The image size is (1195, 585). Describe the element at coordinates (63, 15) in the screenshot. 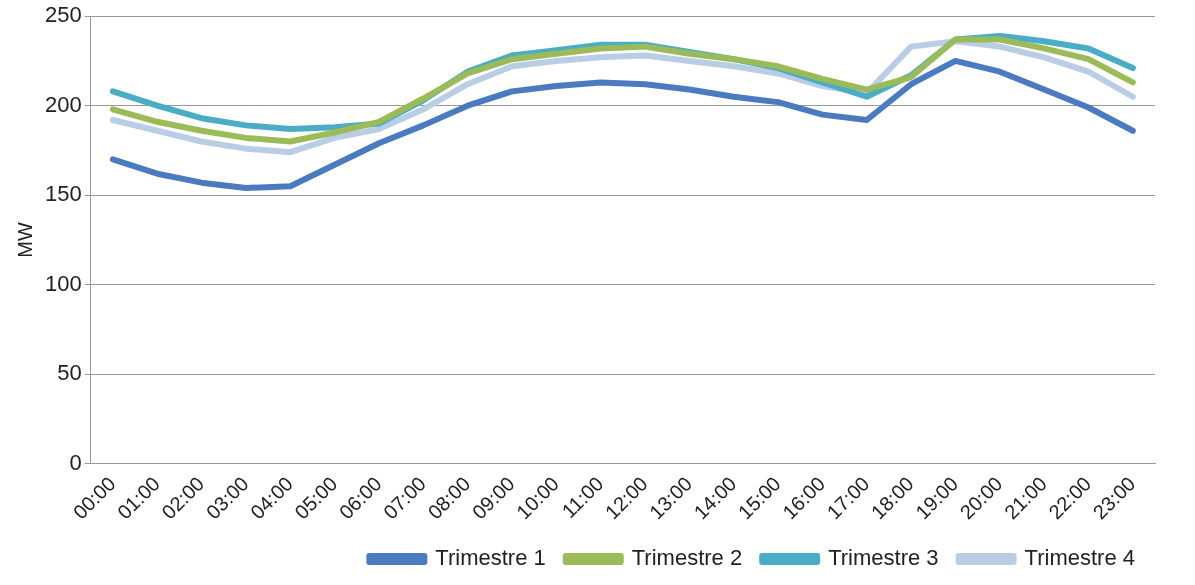

I see `y-tick-label: 250` at that location.